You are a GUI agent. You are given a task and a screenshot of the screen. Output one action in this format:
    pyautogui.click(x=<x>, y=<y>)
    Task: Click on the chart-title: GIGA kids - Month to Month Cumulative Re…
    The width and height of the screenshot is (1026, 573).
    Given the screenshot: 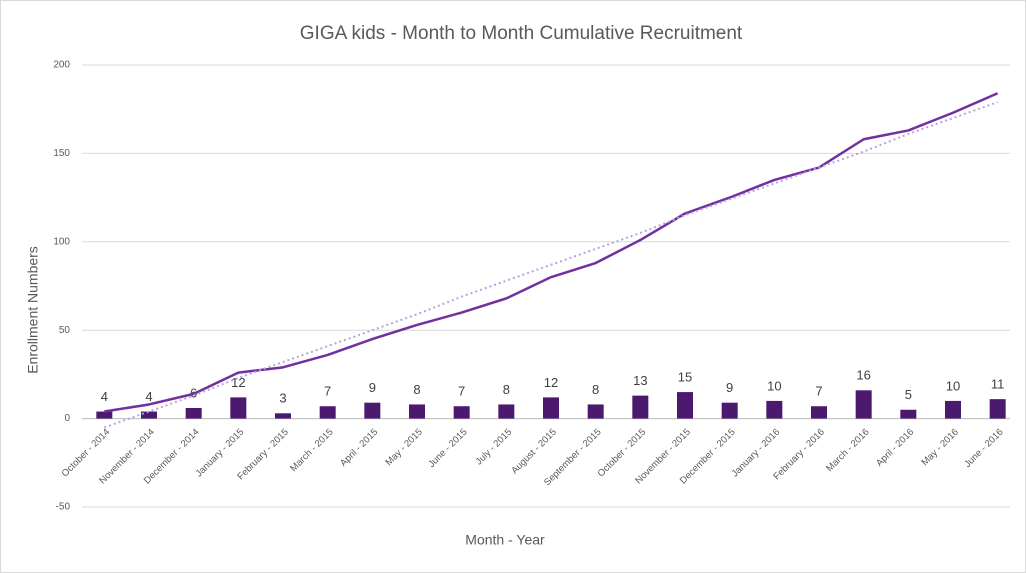 What is the action you would take?
    pyautogui.click(x=521, y=33)
    